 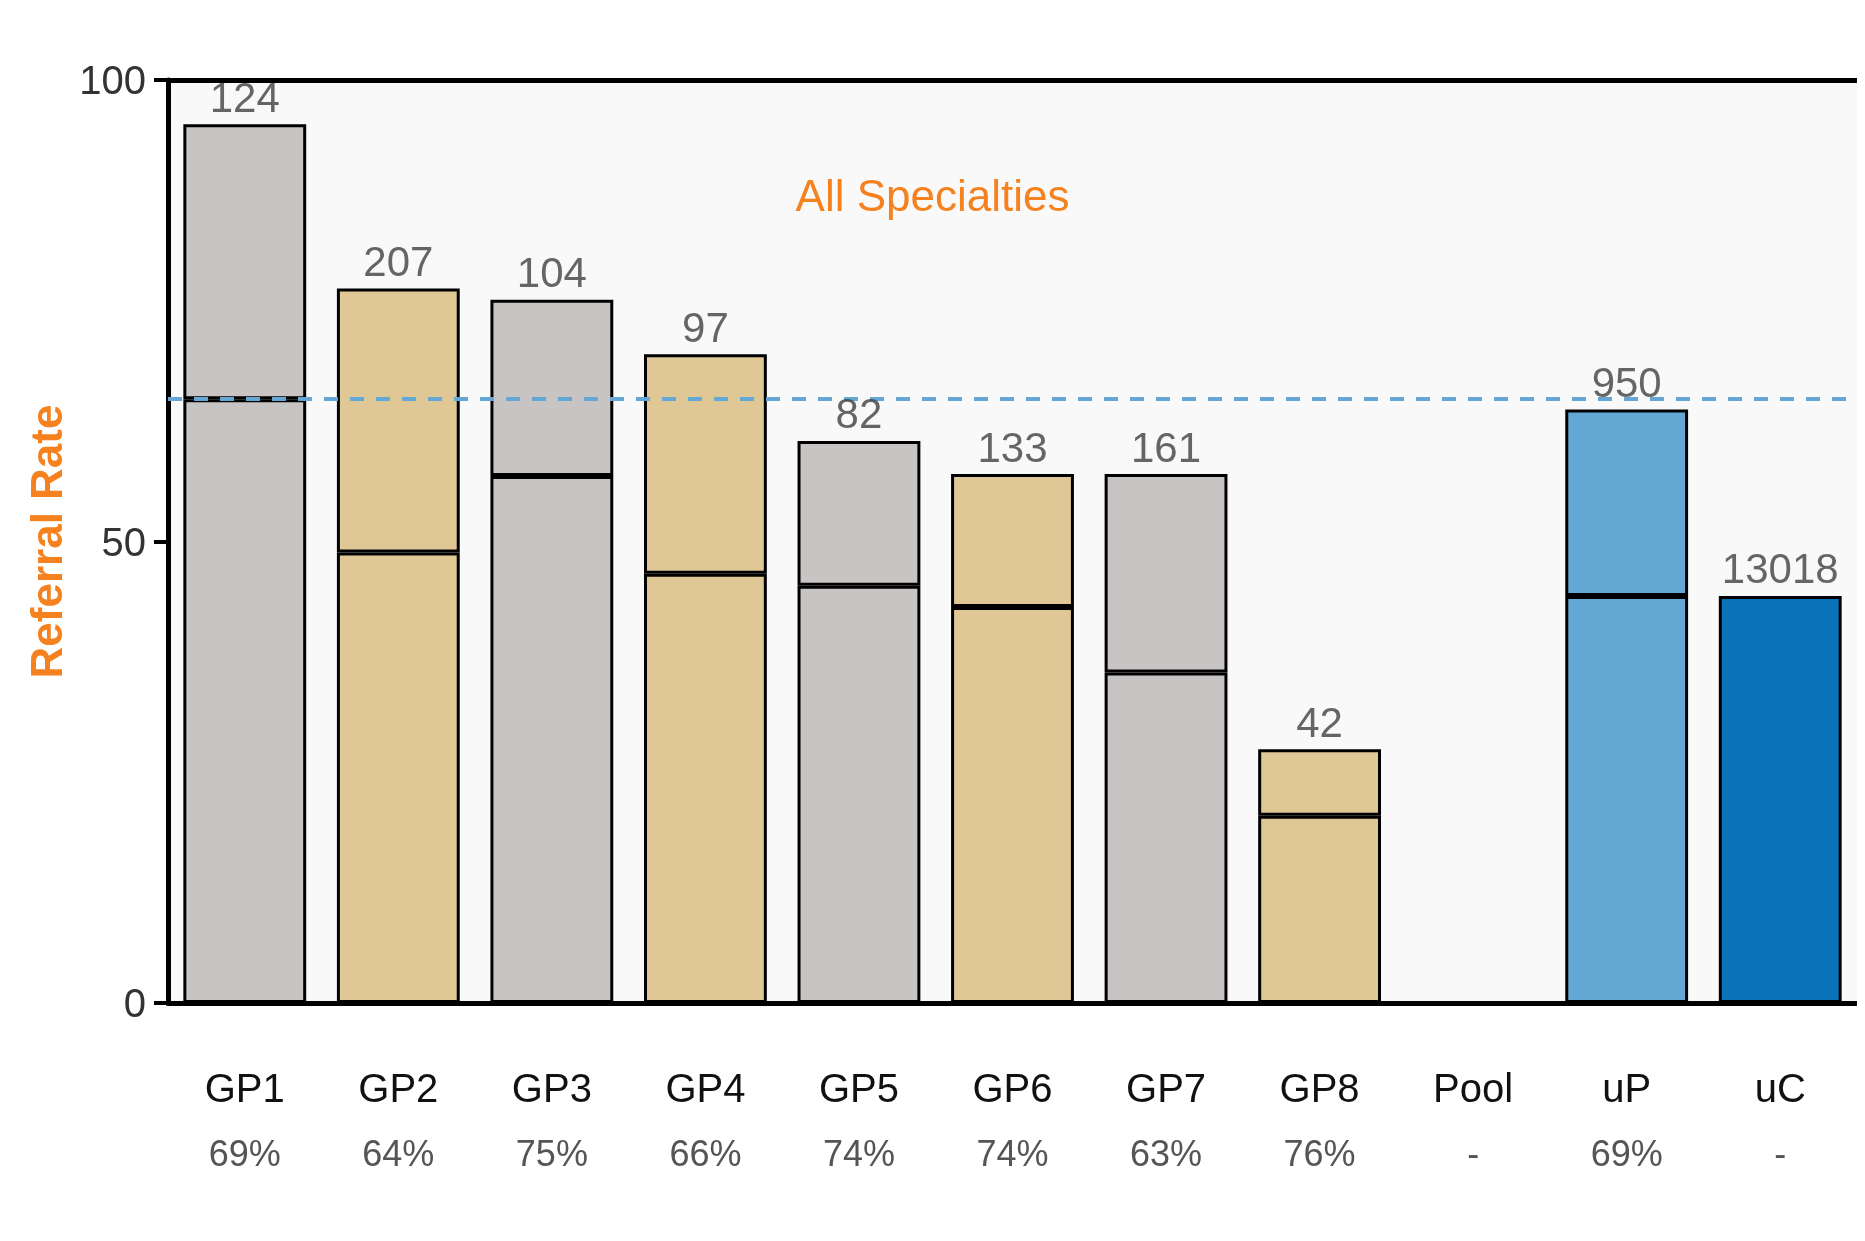 What do you see at coordinates (1473, 1120) in the screenshot?
I see `x-tick-label: Pool -` at bounding box center [1473, 1120].